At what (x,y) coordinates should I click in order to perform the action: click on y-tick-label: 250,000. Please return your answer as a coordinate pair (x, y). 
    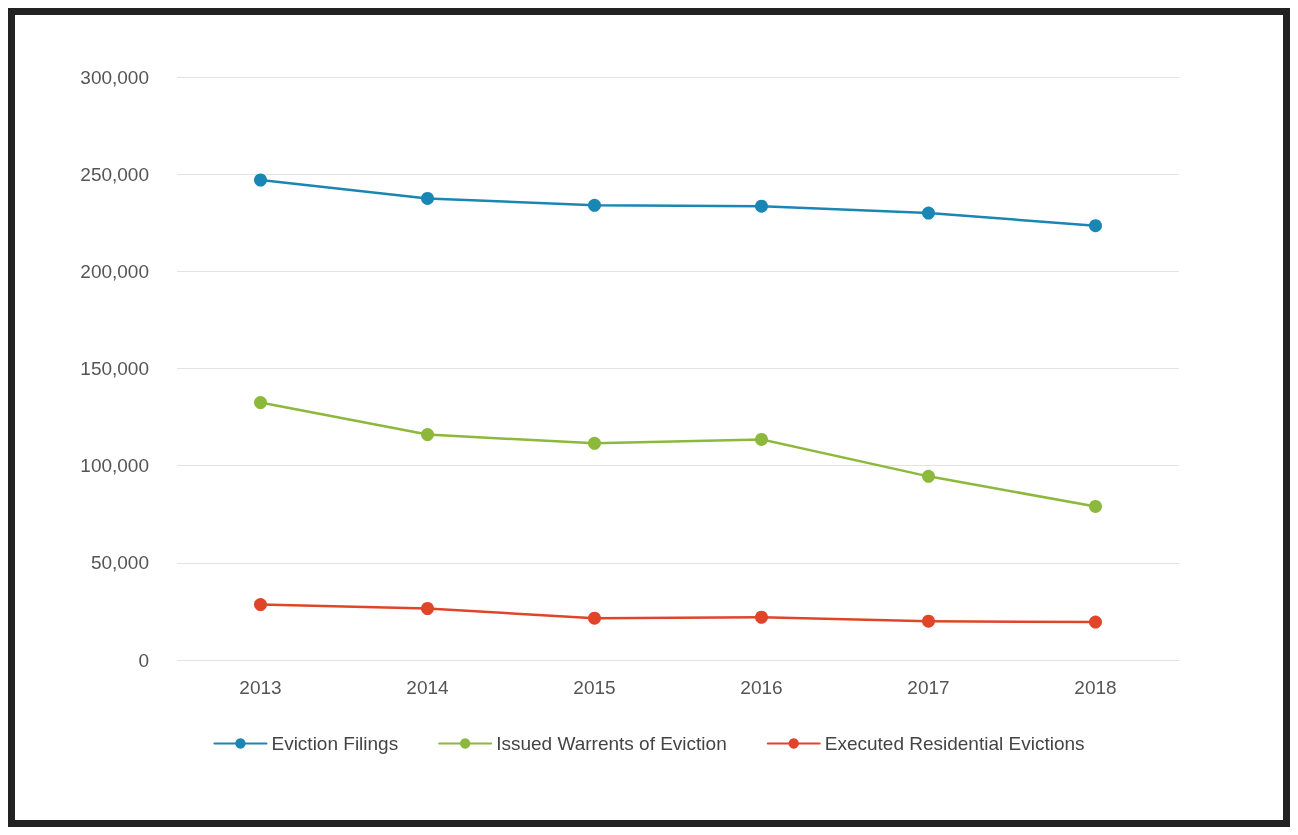
    Looking at the image, I should click on (114, 174).